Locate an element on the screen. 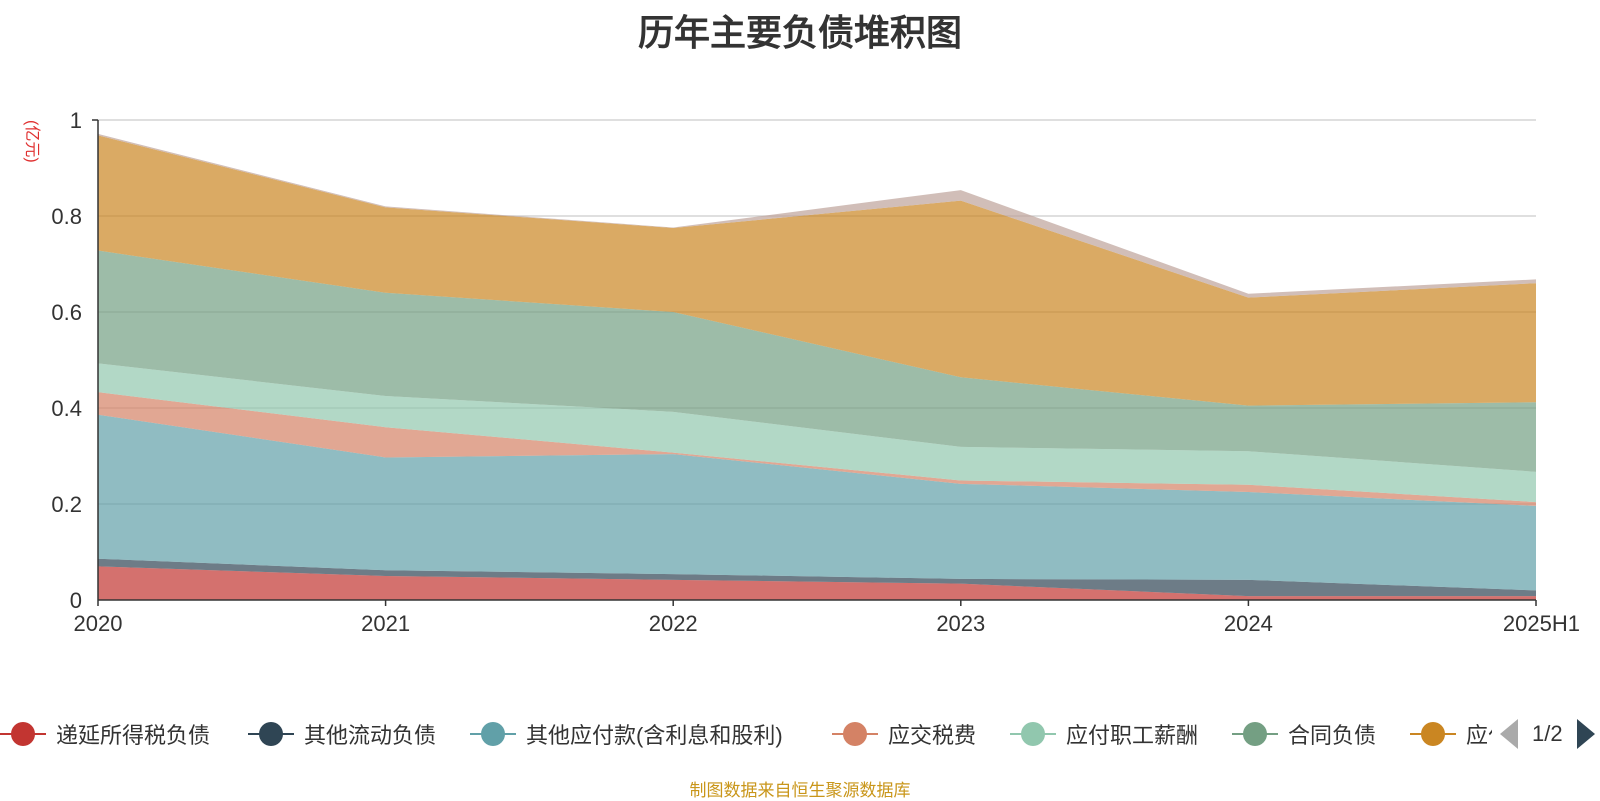  y-tick-label: 0.2 is located at coordinates (66, 504).